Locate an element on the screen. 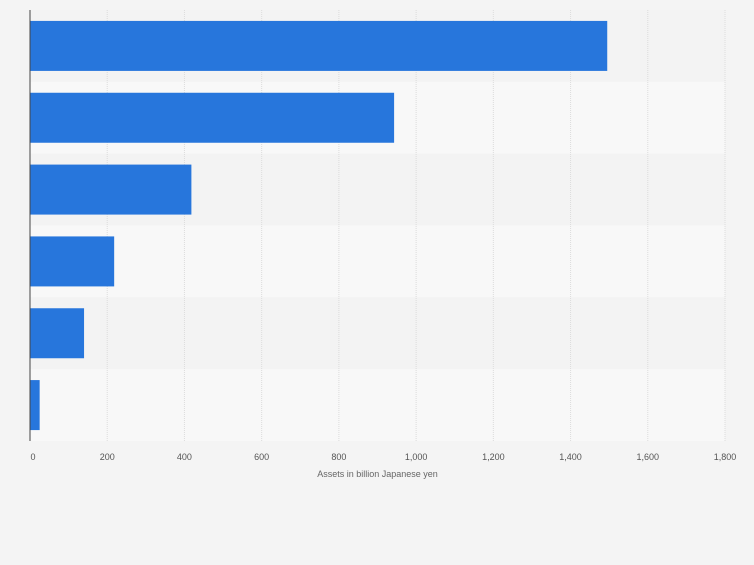  x-tick-label: 200 is located at coordinates (107, 457).